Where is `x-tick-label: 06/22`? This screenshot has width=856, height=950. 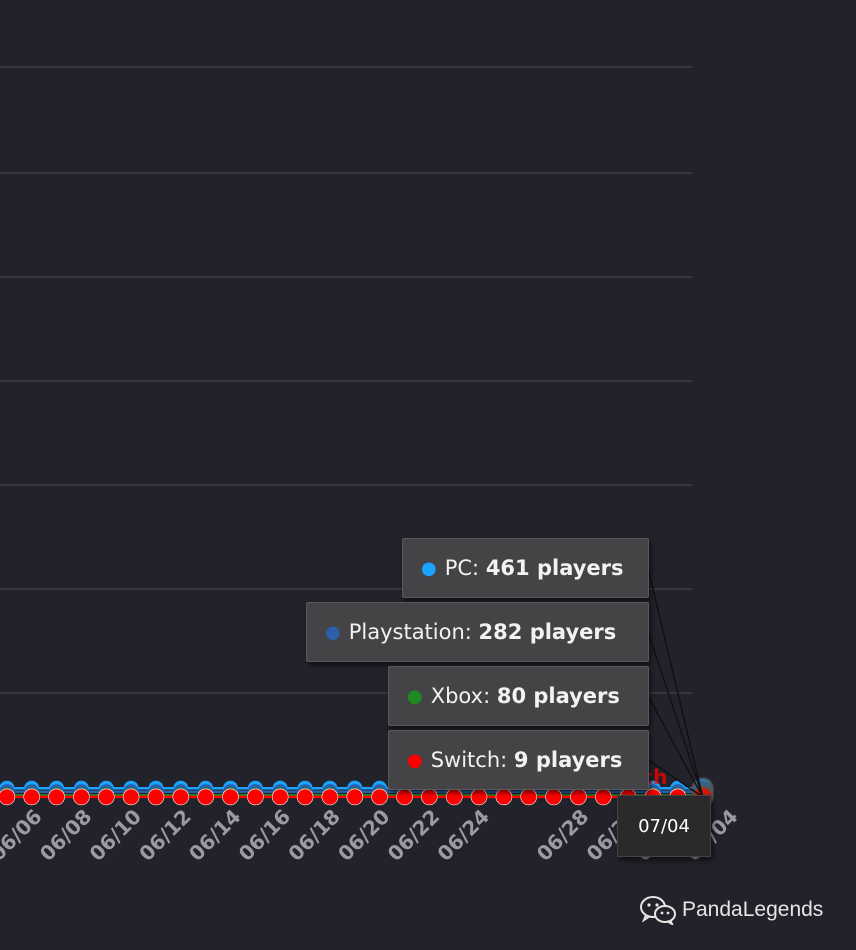 x-tick-label: 06/22 is located at coordinates (413, 834).